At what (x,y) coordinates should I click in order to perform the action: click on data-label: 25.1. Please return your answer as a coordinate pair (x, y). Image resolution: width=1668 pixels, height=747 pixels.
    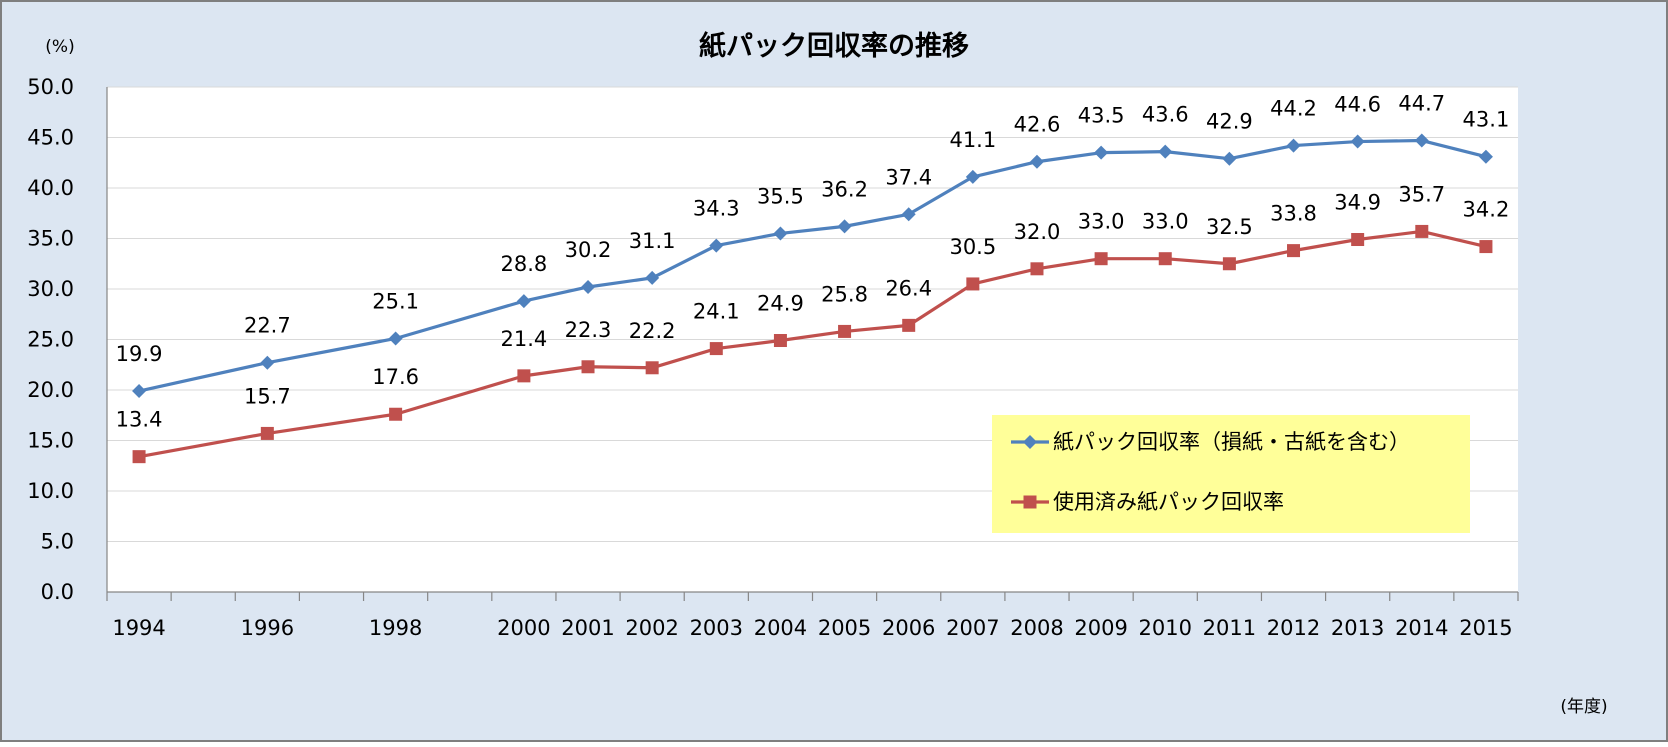
    Looking at the image, I should click on (395, 301).